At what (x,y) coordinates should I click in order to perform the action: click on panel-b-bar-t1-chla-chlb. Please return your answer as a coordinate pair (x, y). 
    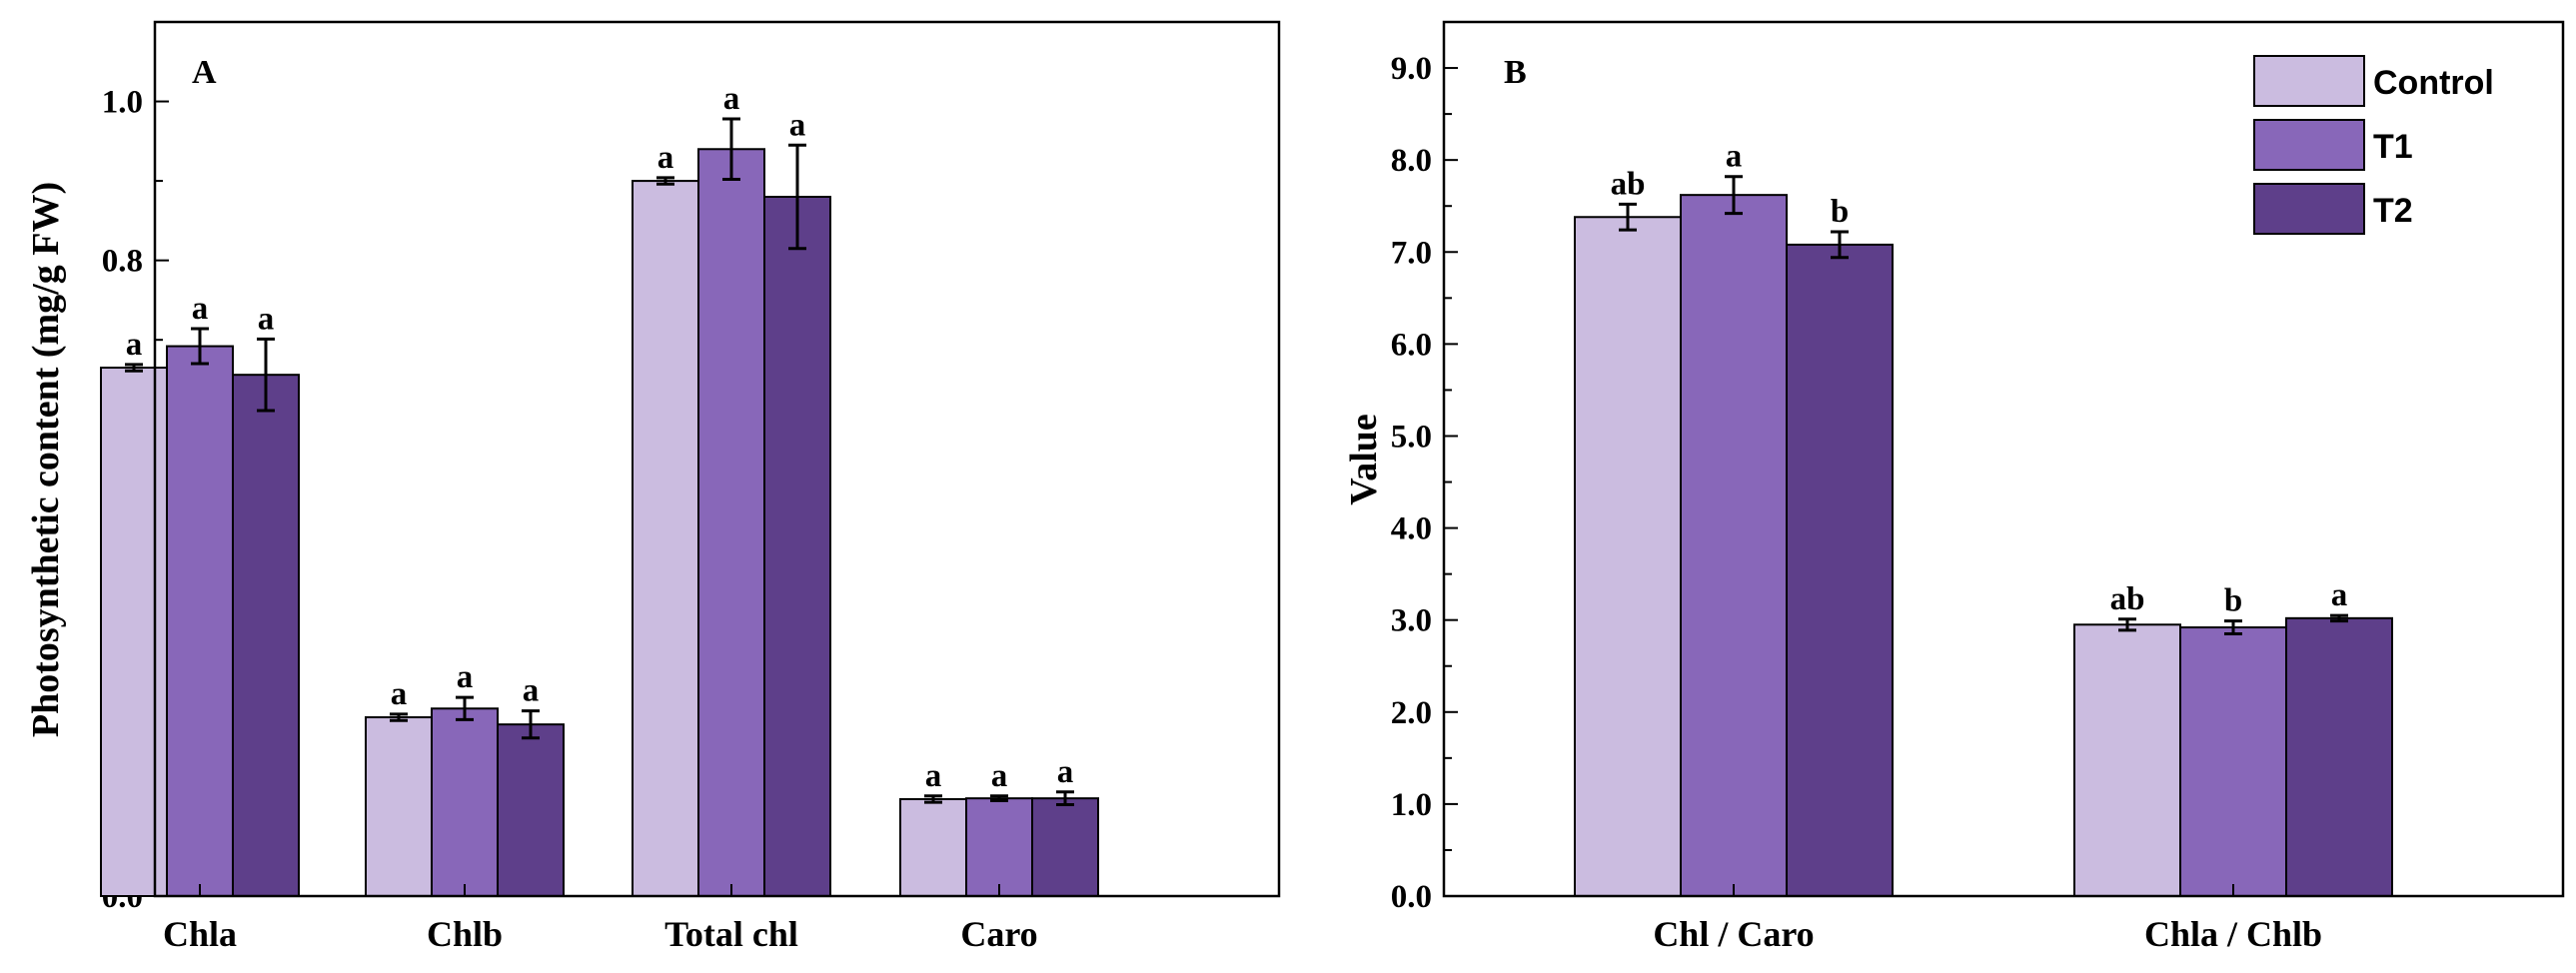
    Looking at the image, I should click on (2233, 762).